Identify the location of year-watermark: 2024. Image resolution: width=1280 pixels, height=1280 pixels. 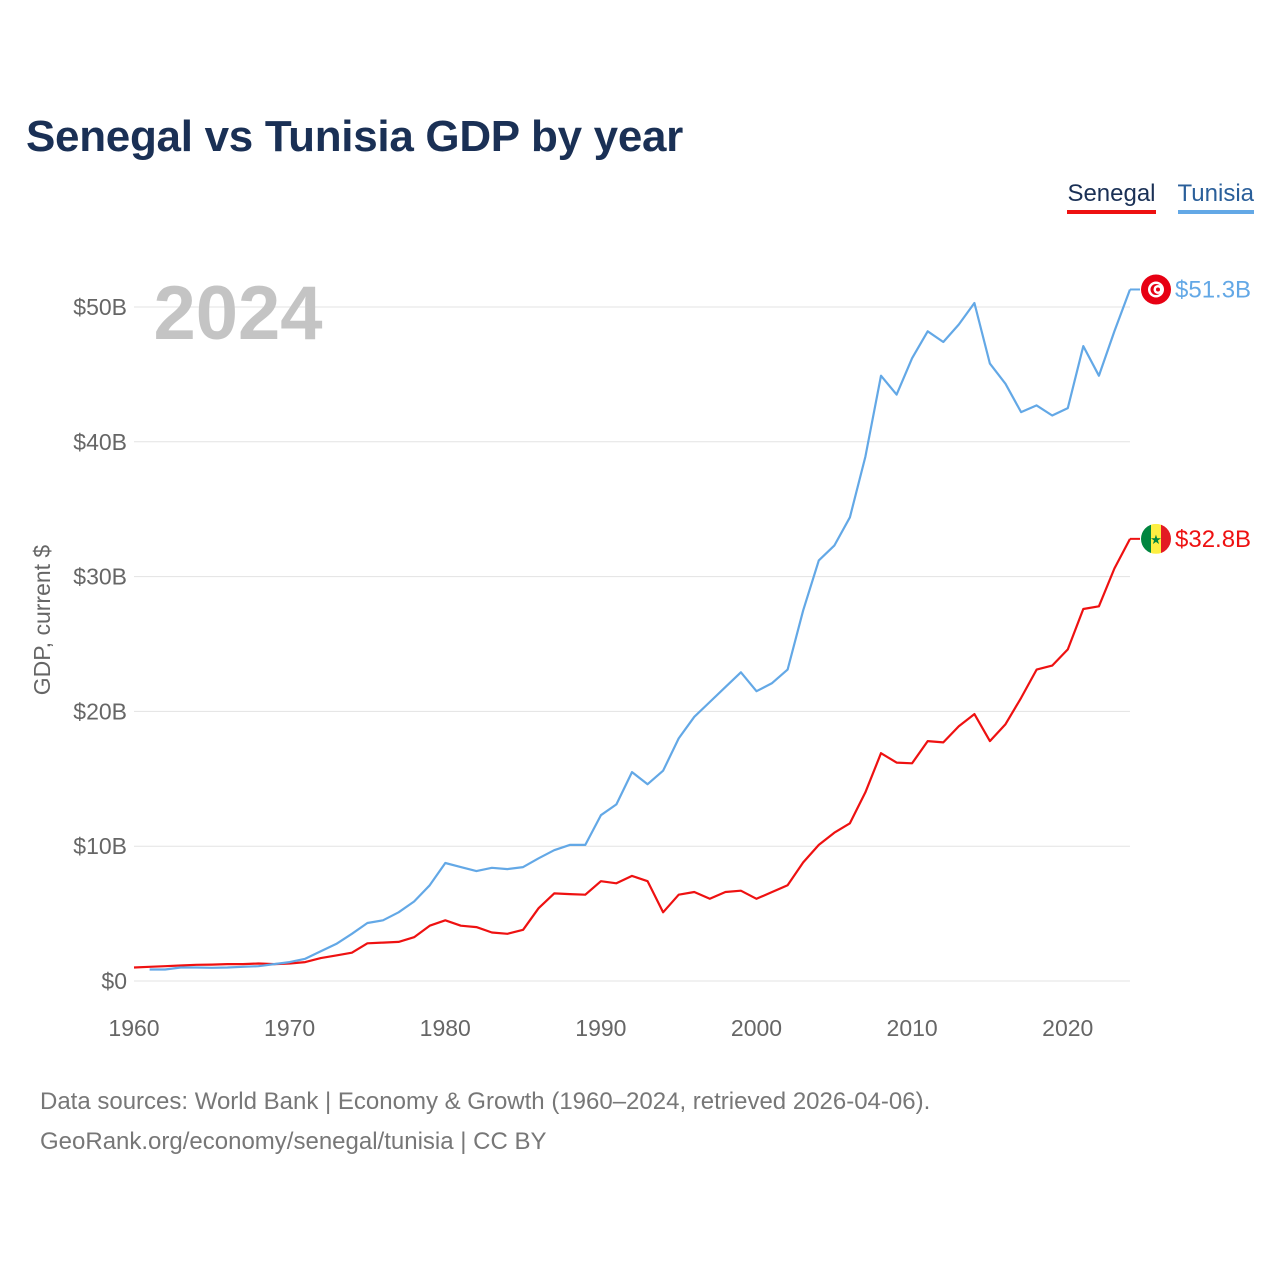
(237, 313).